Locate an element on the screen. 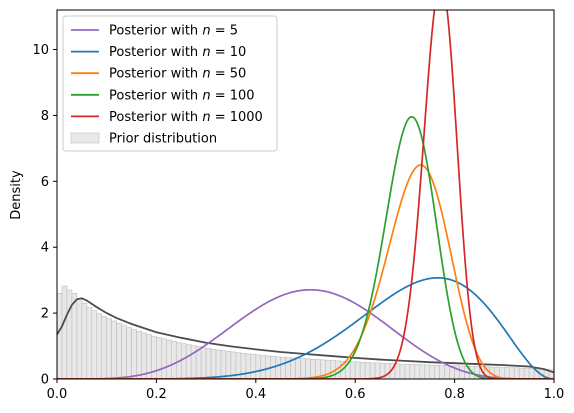  x-tick-label: 0.4 is located at coordinates (255, 394).